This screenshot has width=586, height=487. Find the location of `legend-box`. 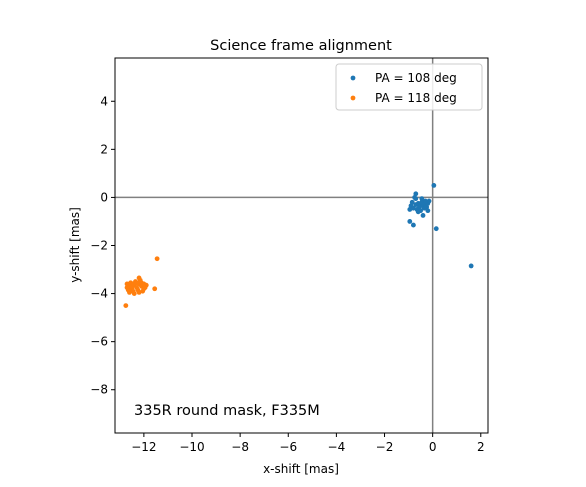

legend-box is located at coordinates (409, 87).